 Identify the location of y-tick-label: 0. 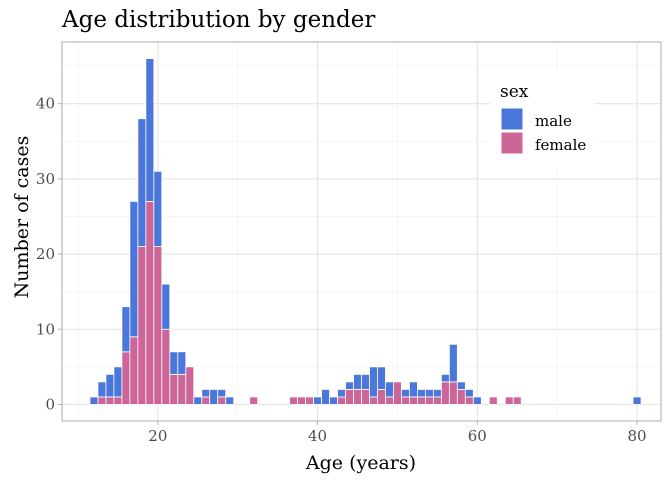
(50, 404).